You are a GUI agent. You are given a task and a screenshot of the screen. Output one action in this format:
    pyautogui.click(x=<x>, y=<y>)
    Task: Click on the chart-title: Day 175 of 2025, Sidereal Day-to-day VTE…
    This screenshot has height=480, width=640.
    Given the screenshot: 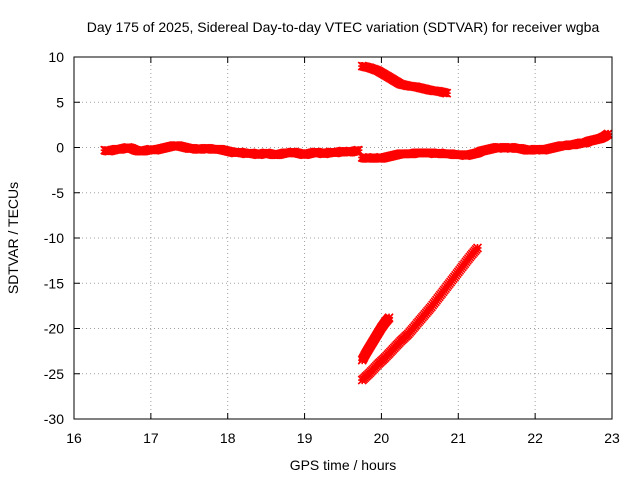 What is the action you would take?
    pyautogui.click(x=343, y=27)
    